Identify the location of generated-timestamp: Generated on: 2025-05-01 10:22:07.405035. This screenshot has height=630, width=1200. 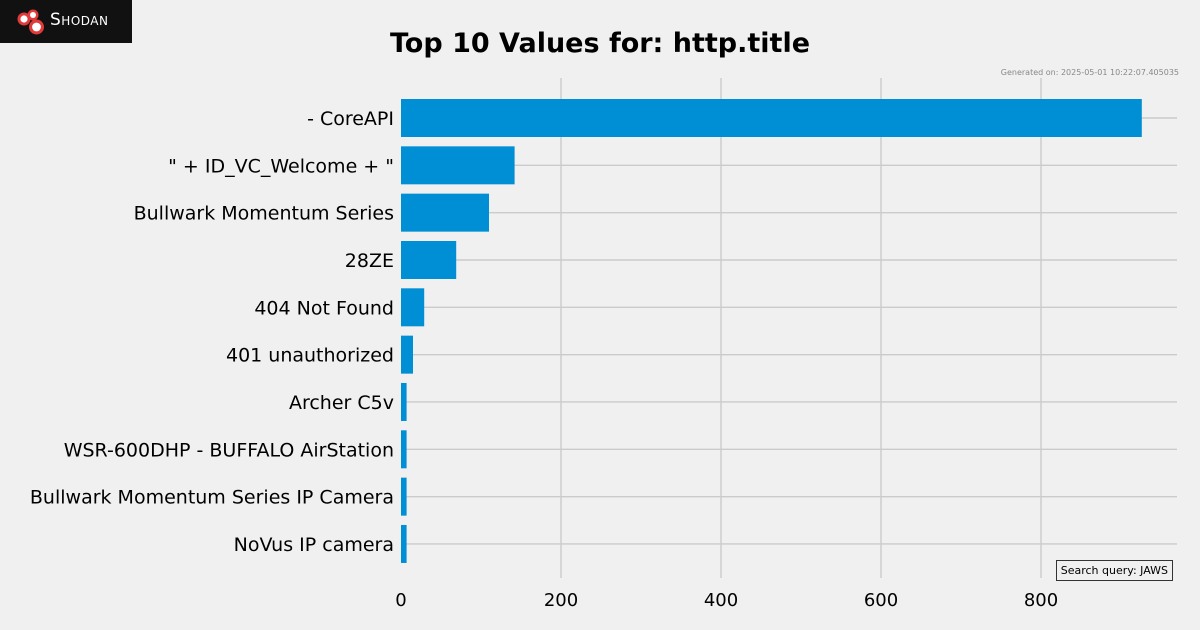
(1089, 72).